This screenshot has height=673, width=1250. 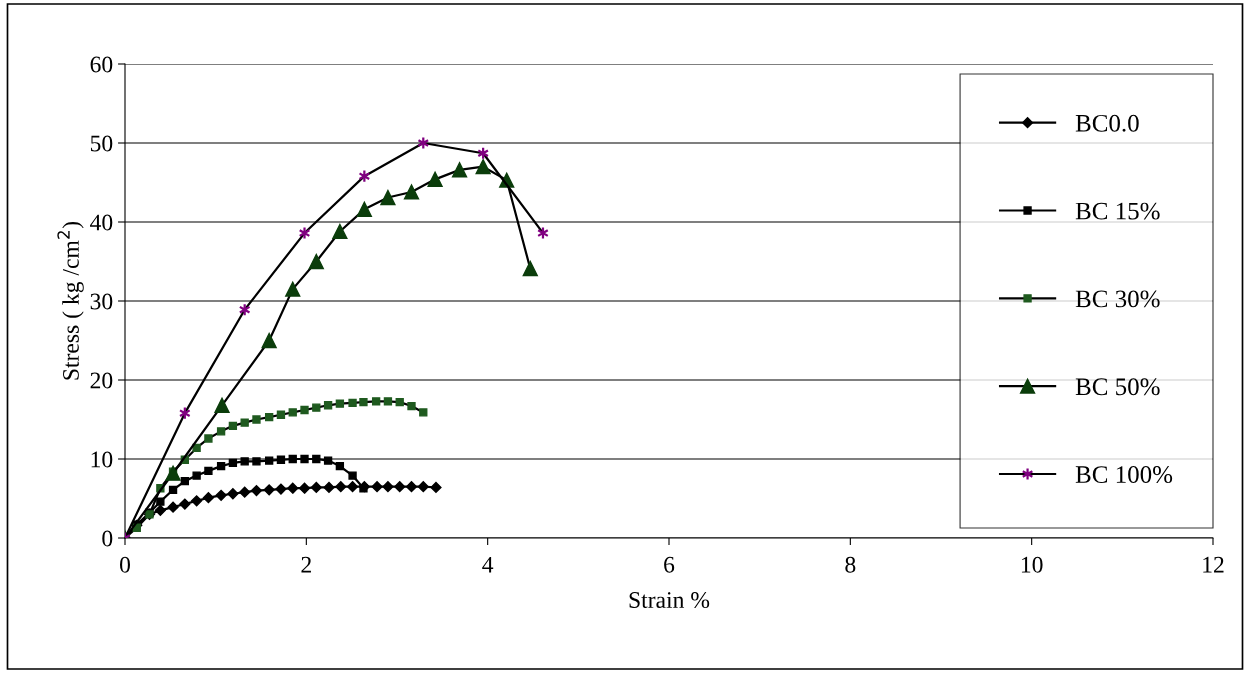 I want to click on y-tick-label: 40, so click(x=101, y=222).